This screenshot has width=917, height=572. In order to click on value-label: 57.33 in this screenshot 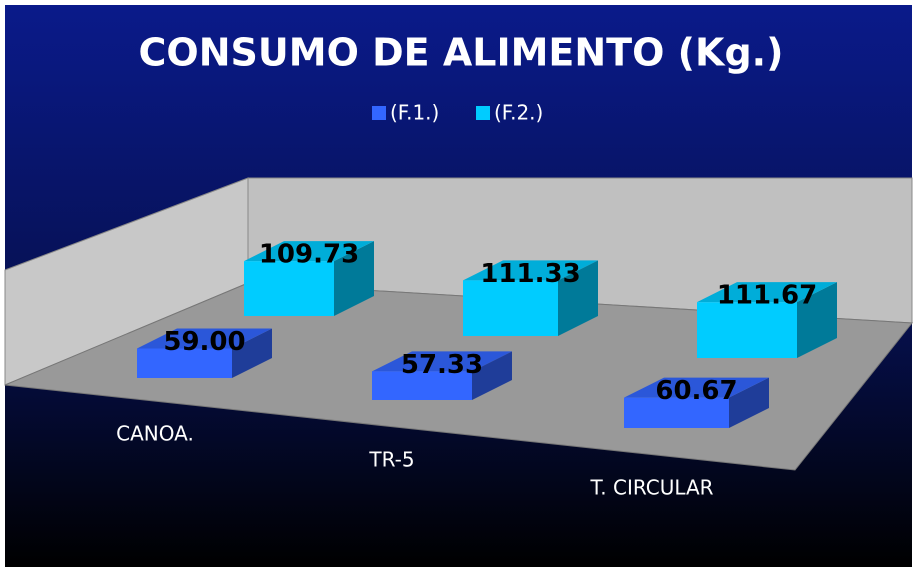, I will do `click(442, 365)`.